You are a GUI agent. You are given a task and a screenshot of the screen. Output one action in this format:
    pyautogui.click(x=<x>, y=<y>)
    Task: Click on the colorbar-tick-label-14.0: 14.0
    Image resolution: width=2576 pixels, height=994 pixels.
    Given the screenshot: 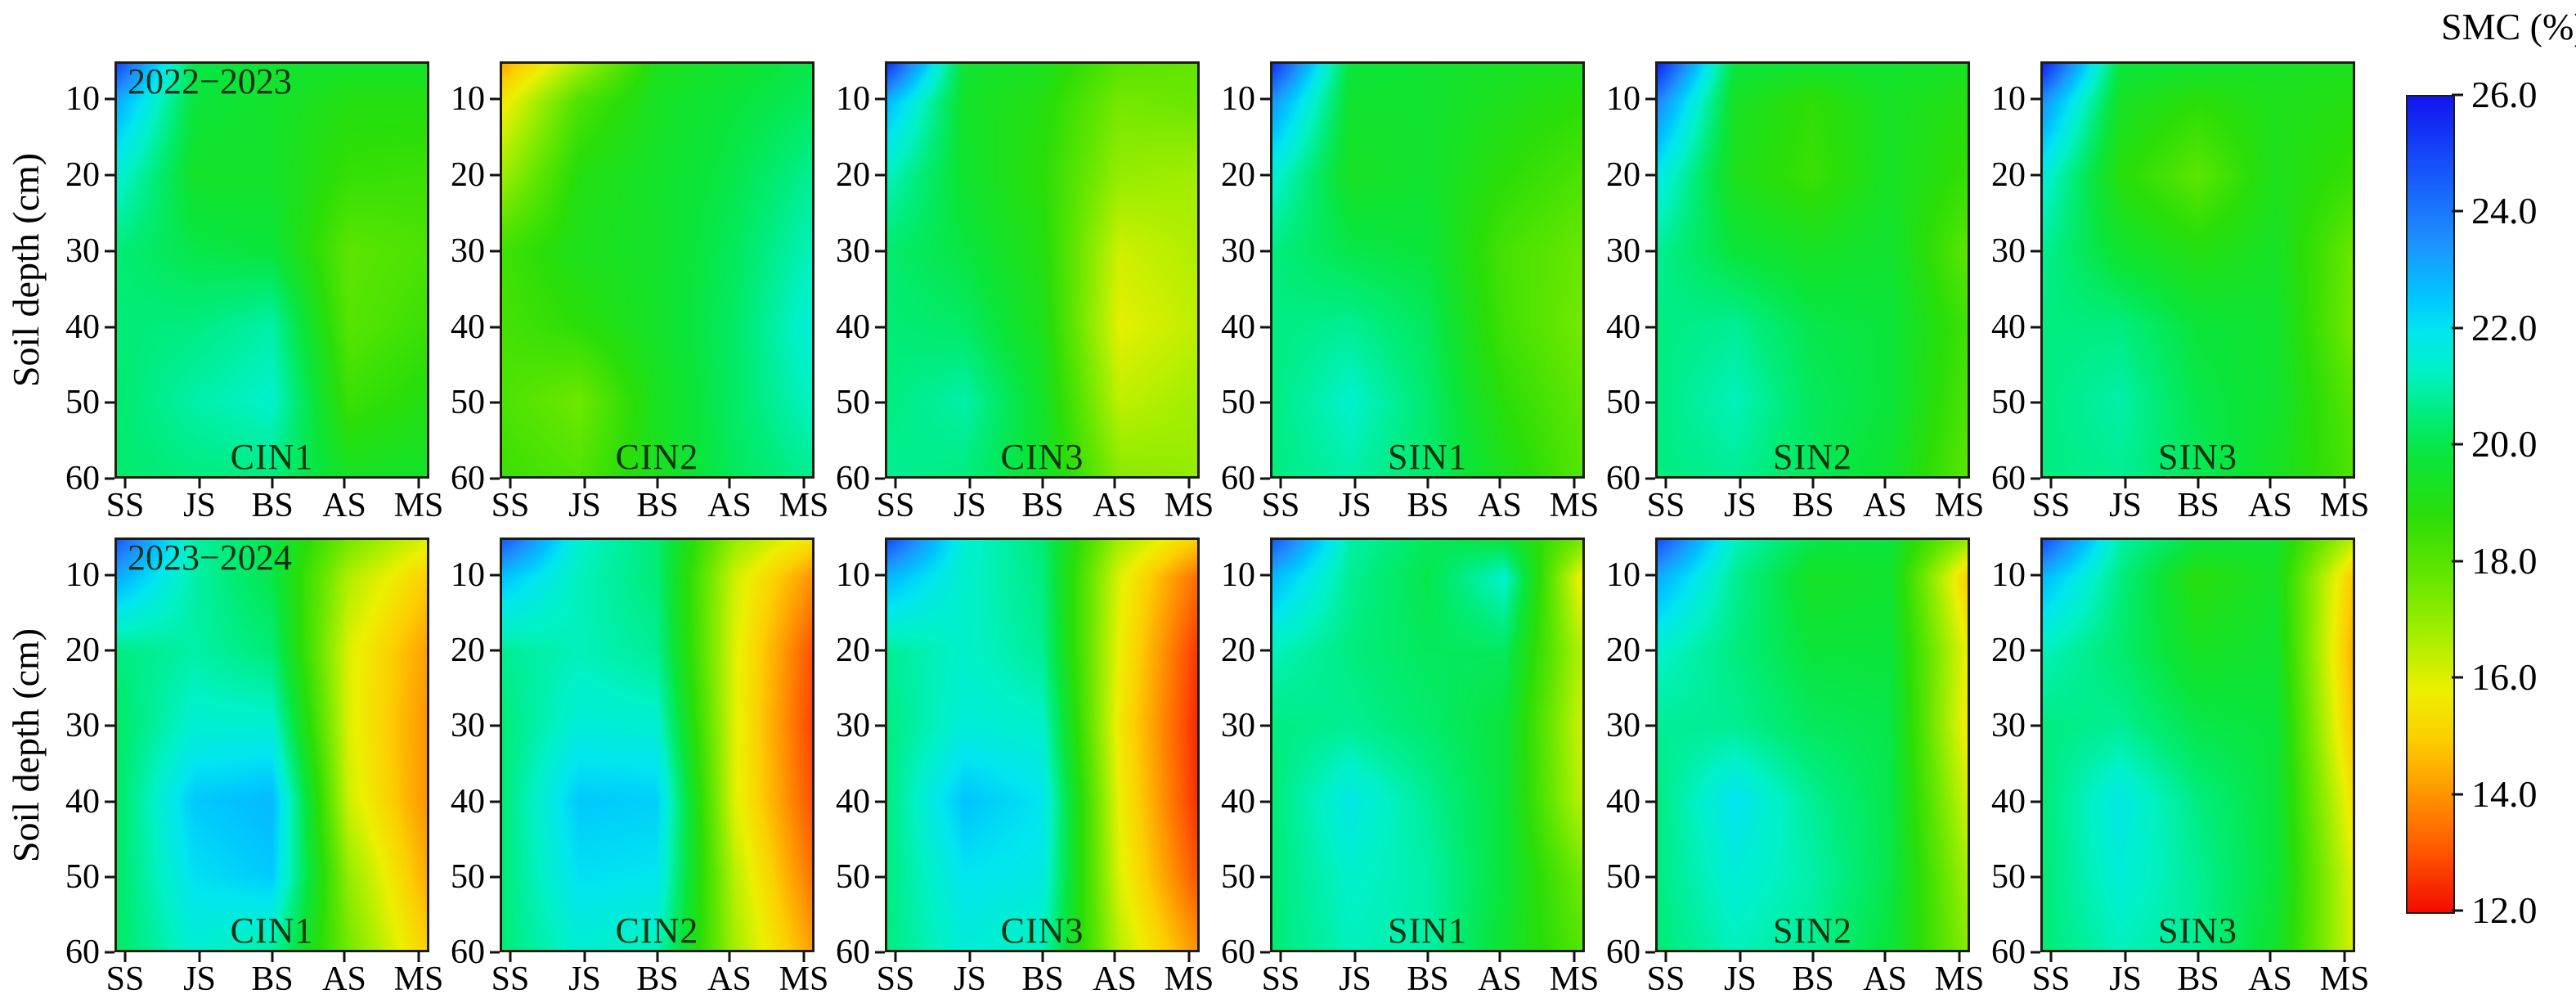 What is the action you would take?
    pyautogui.click(x=2504, y=794)
    